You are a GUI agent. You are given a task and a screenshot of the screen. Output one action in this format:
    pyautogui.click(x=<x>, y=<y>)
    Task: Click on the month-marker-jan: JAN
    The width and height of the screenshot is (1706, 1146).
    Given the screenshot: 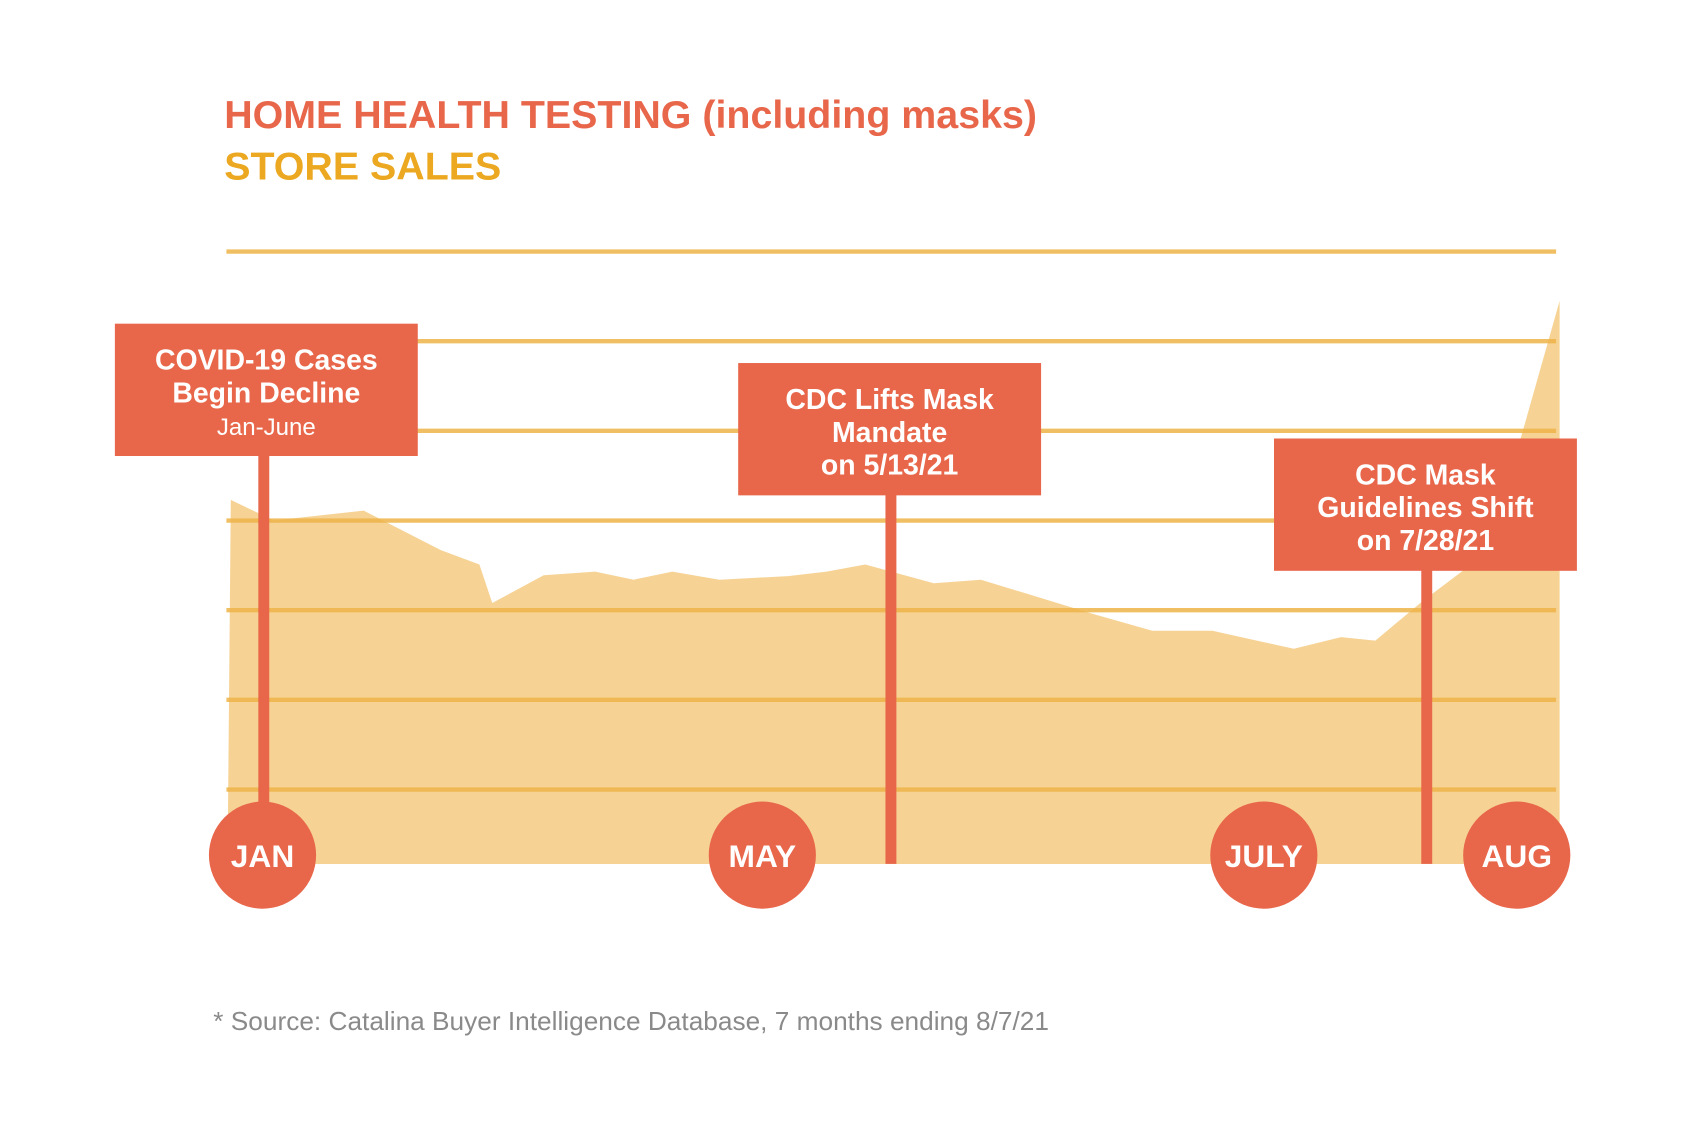 What is the action you would take?
    pyautogui.click(x=262, y=855)
    